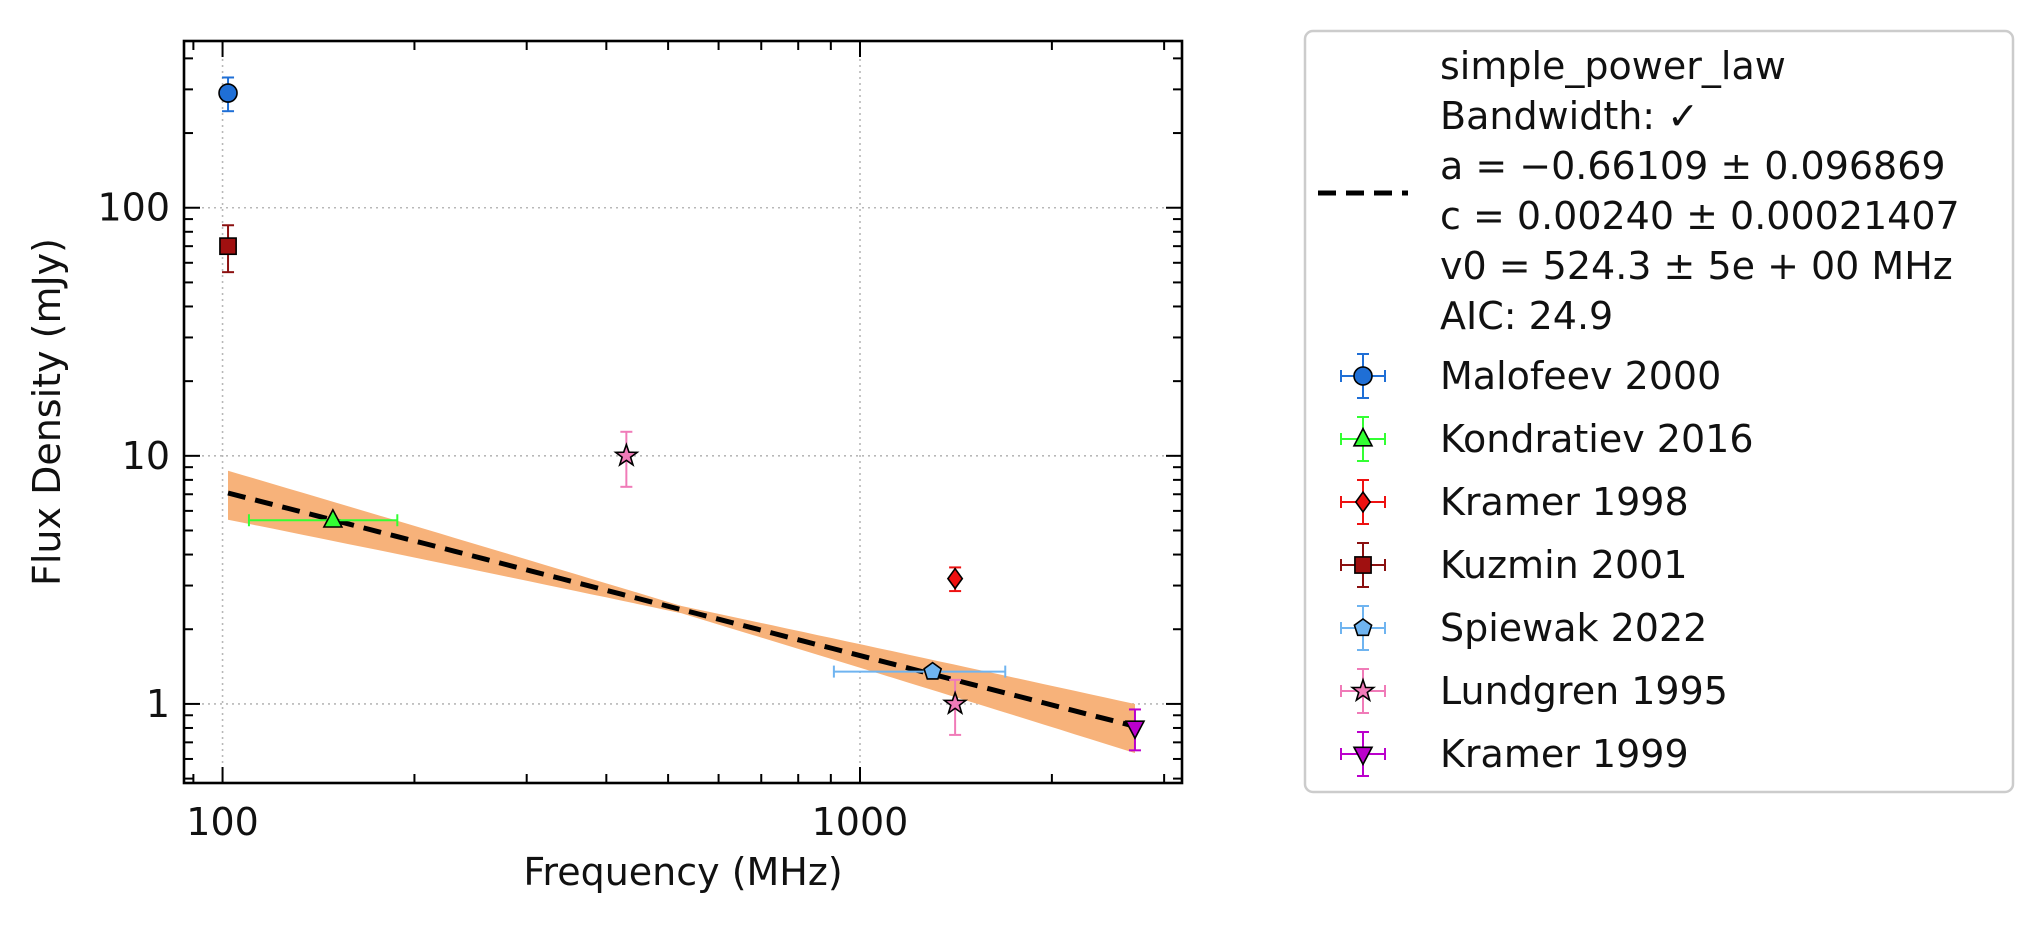 This screenshot has width=2032, height=928. I want to click on legend-entry-kuzmin-2001: Kuzmin 2001, so click(1514, 565).